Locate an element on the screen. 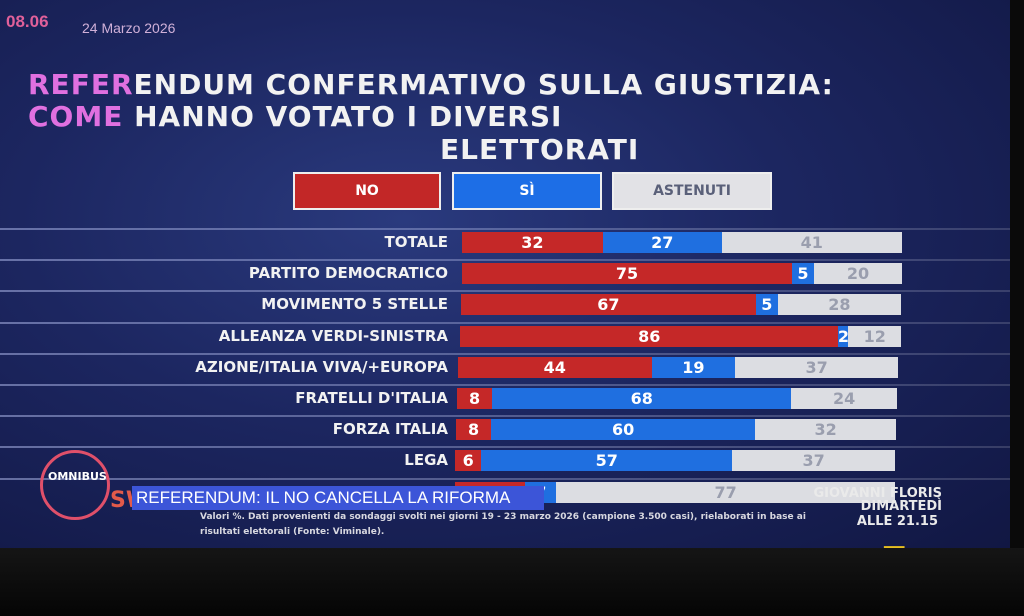 This screenshot has width=1024, height=616. omnibus-logo is located at coordinates (75, 485).